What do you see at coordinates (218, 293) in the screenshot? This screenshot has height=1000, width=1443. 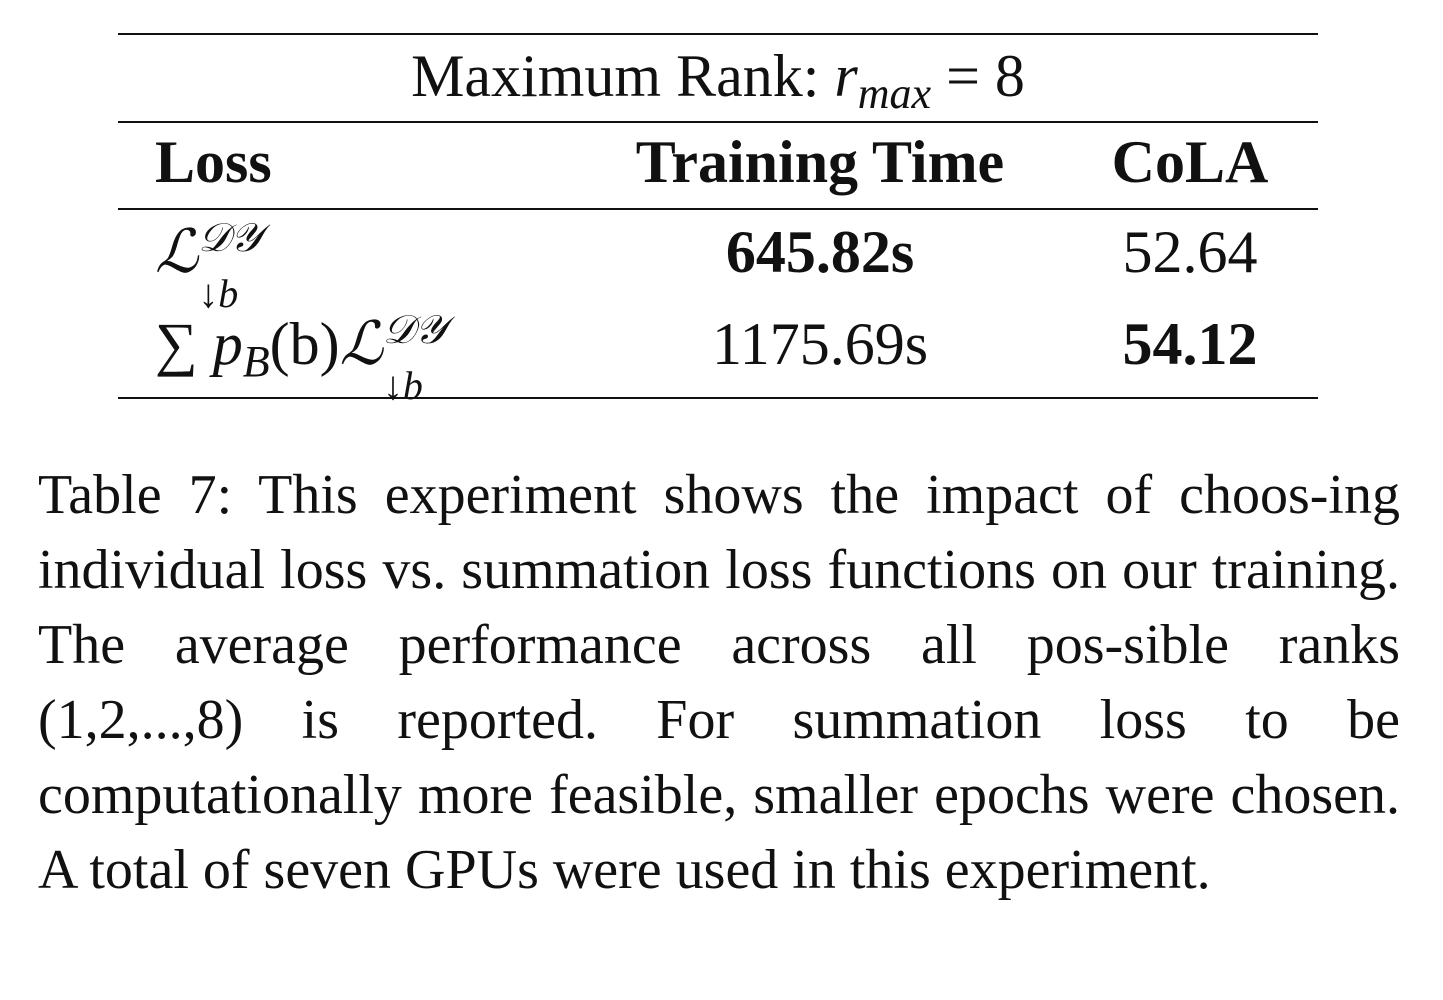 I see `row1-loss-sub: ↓b` at bounding box center [218, 293].